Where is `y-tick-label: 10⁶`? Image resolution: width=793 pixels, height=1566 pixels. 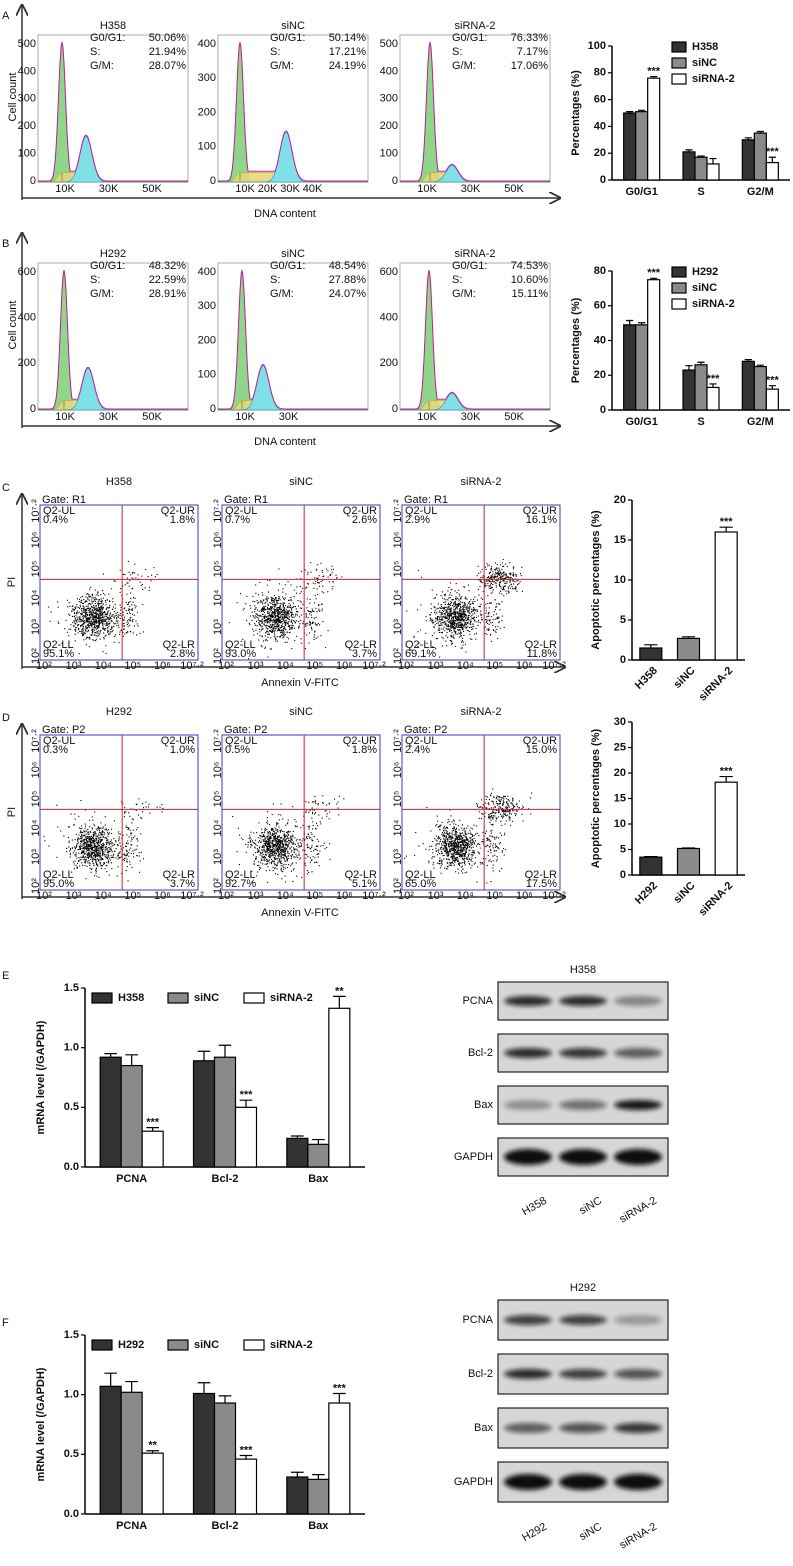
y-tick-label: 10⁶ is located at coordinates (398, 540).